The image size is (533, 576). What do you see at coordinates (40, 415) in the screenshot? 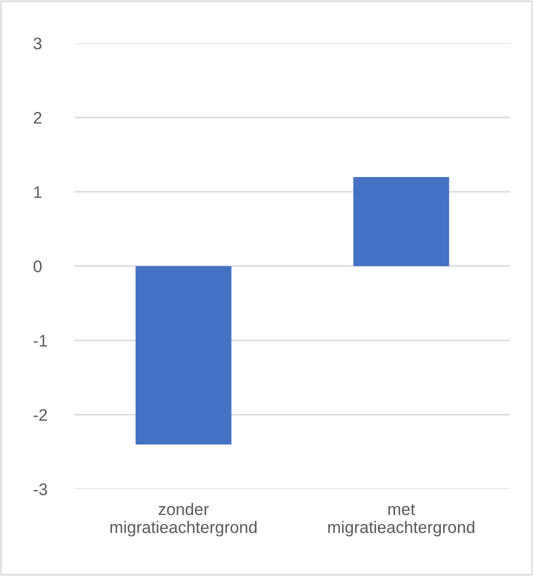
I see `y-tick-label: -2` at bounding box center [40, 415].